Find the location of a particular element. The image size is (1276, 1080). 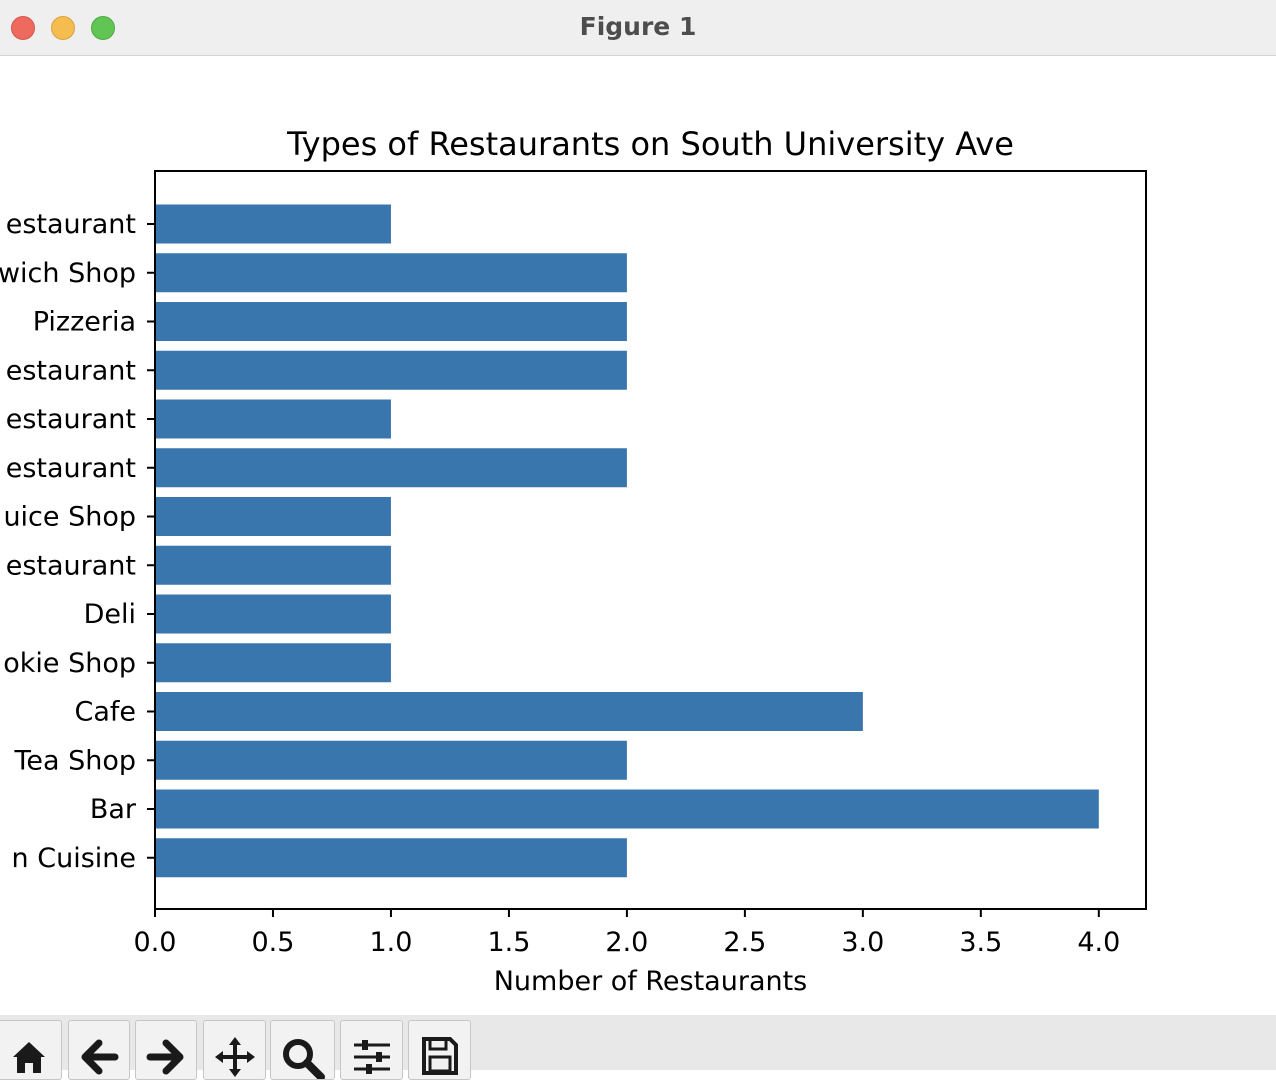

subplots-icon is located at coordinates (371, 1057).